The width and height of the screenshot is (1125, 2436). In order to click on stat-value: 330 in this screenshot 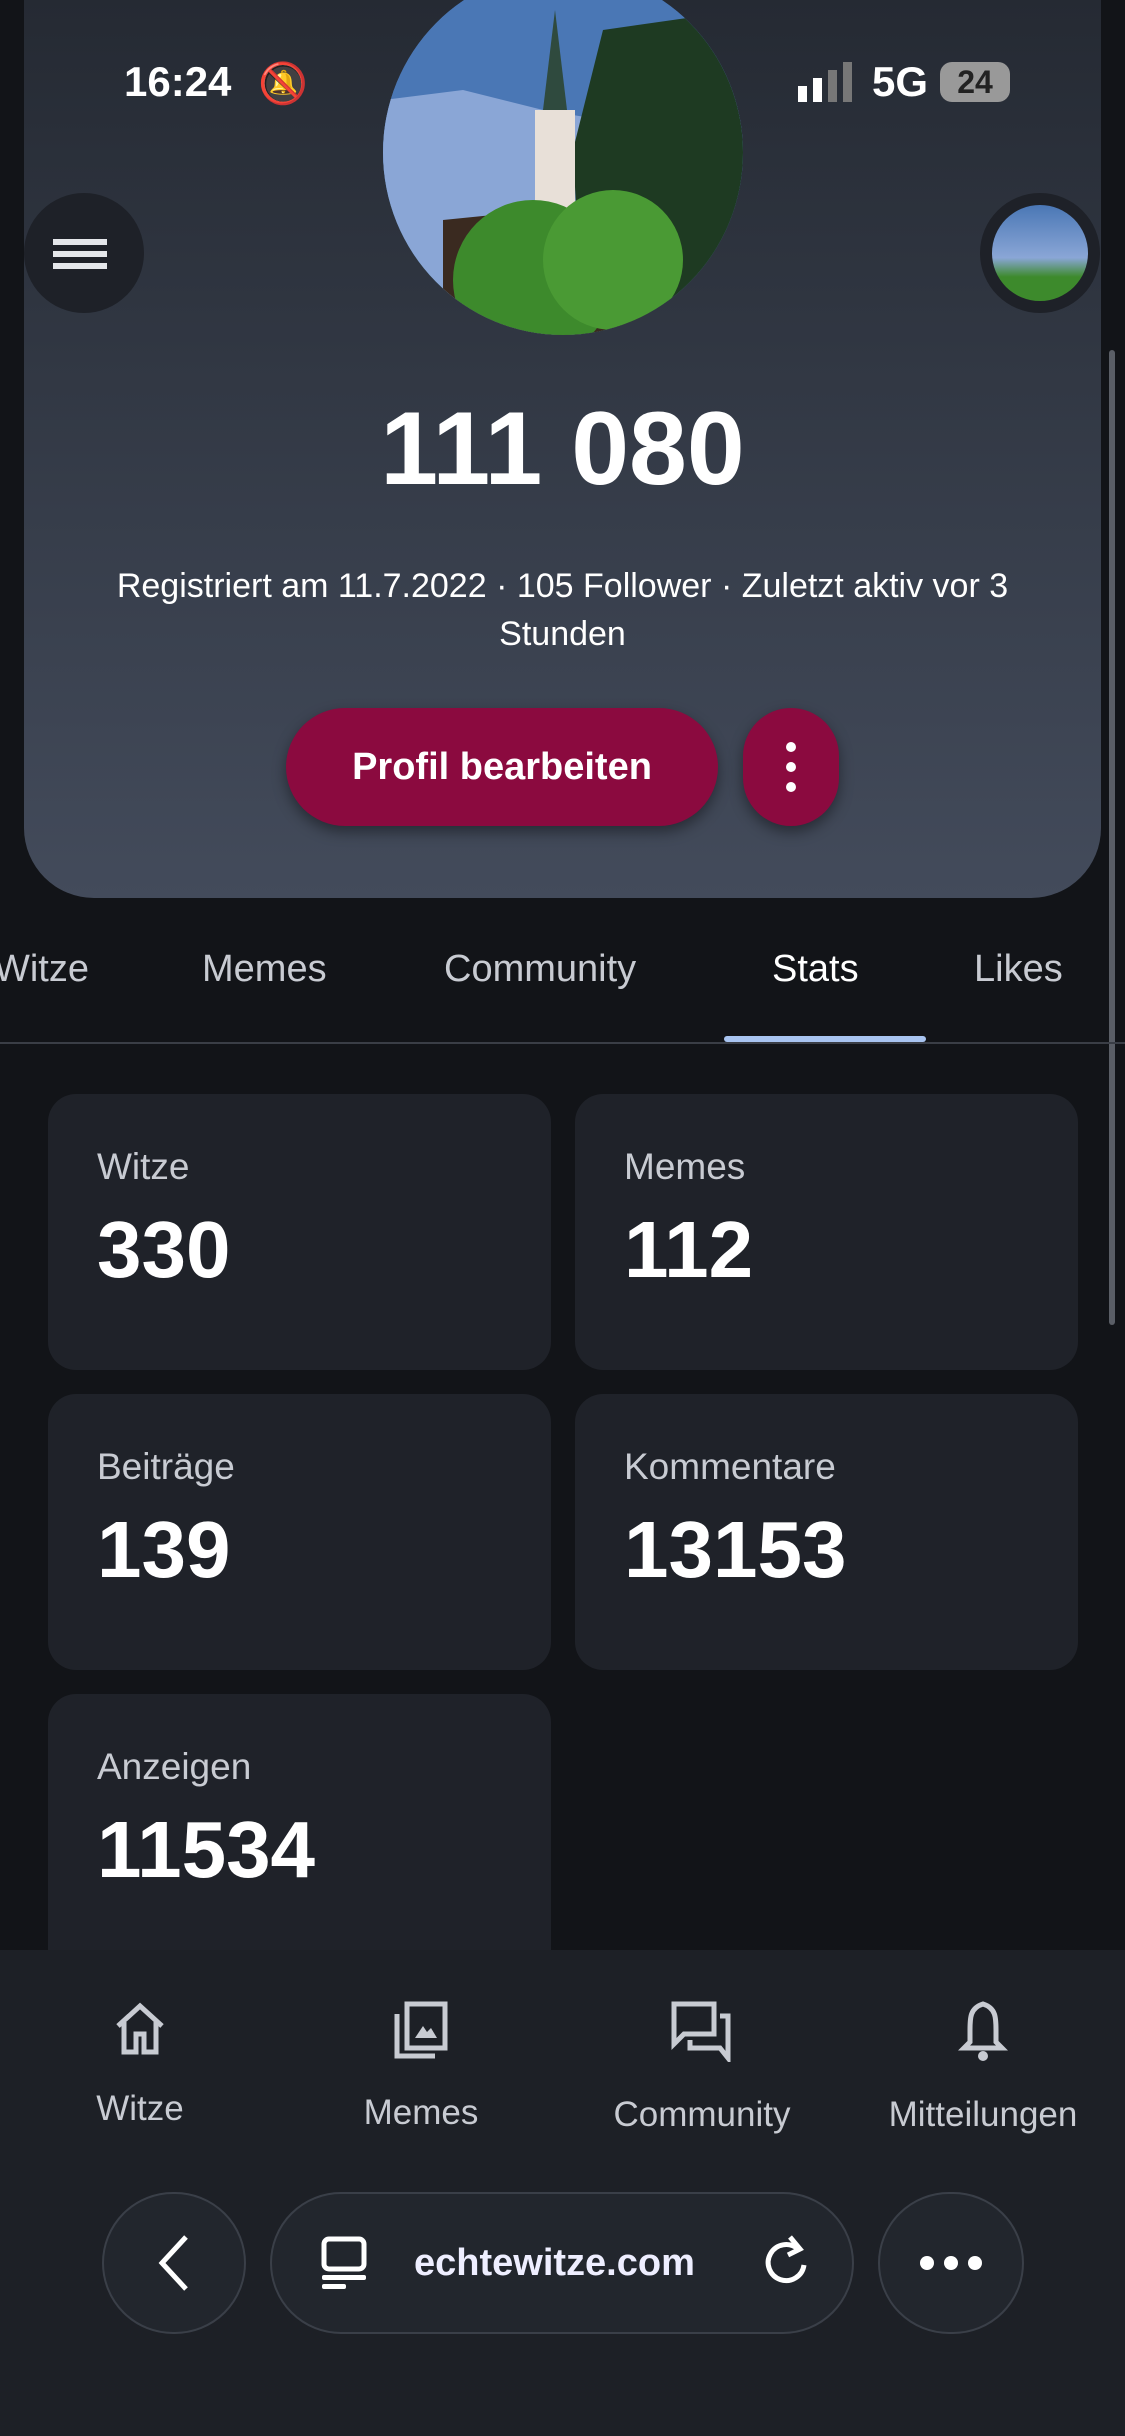, I will do `click(164, 1249)`.